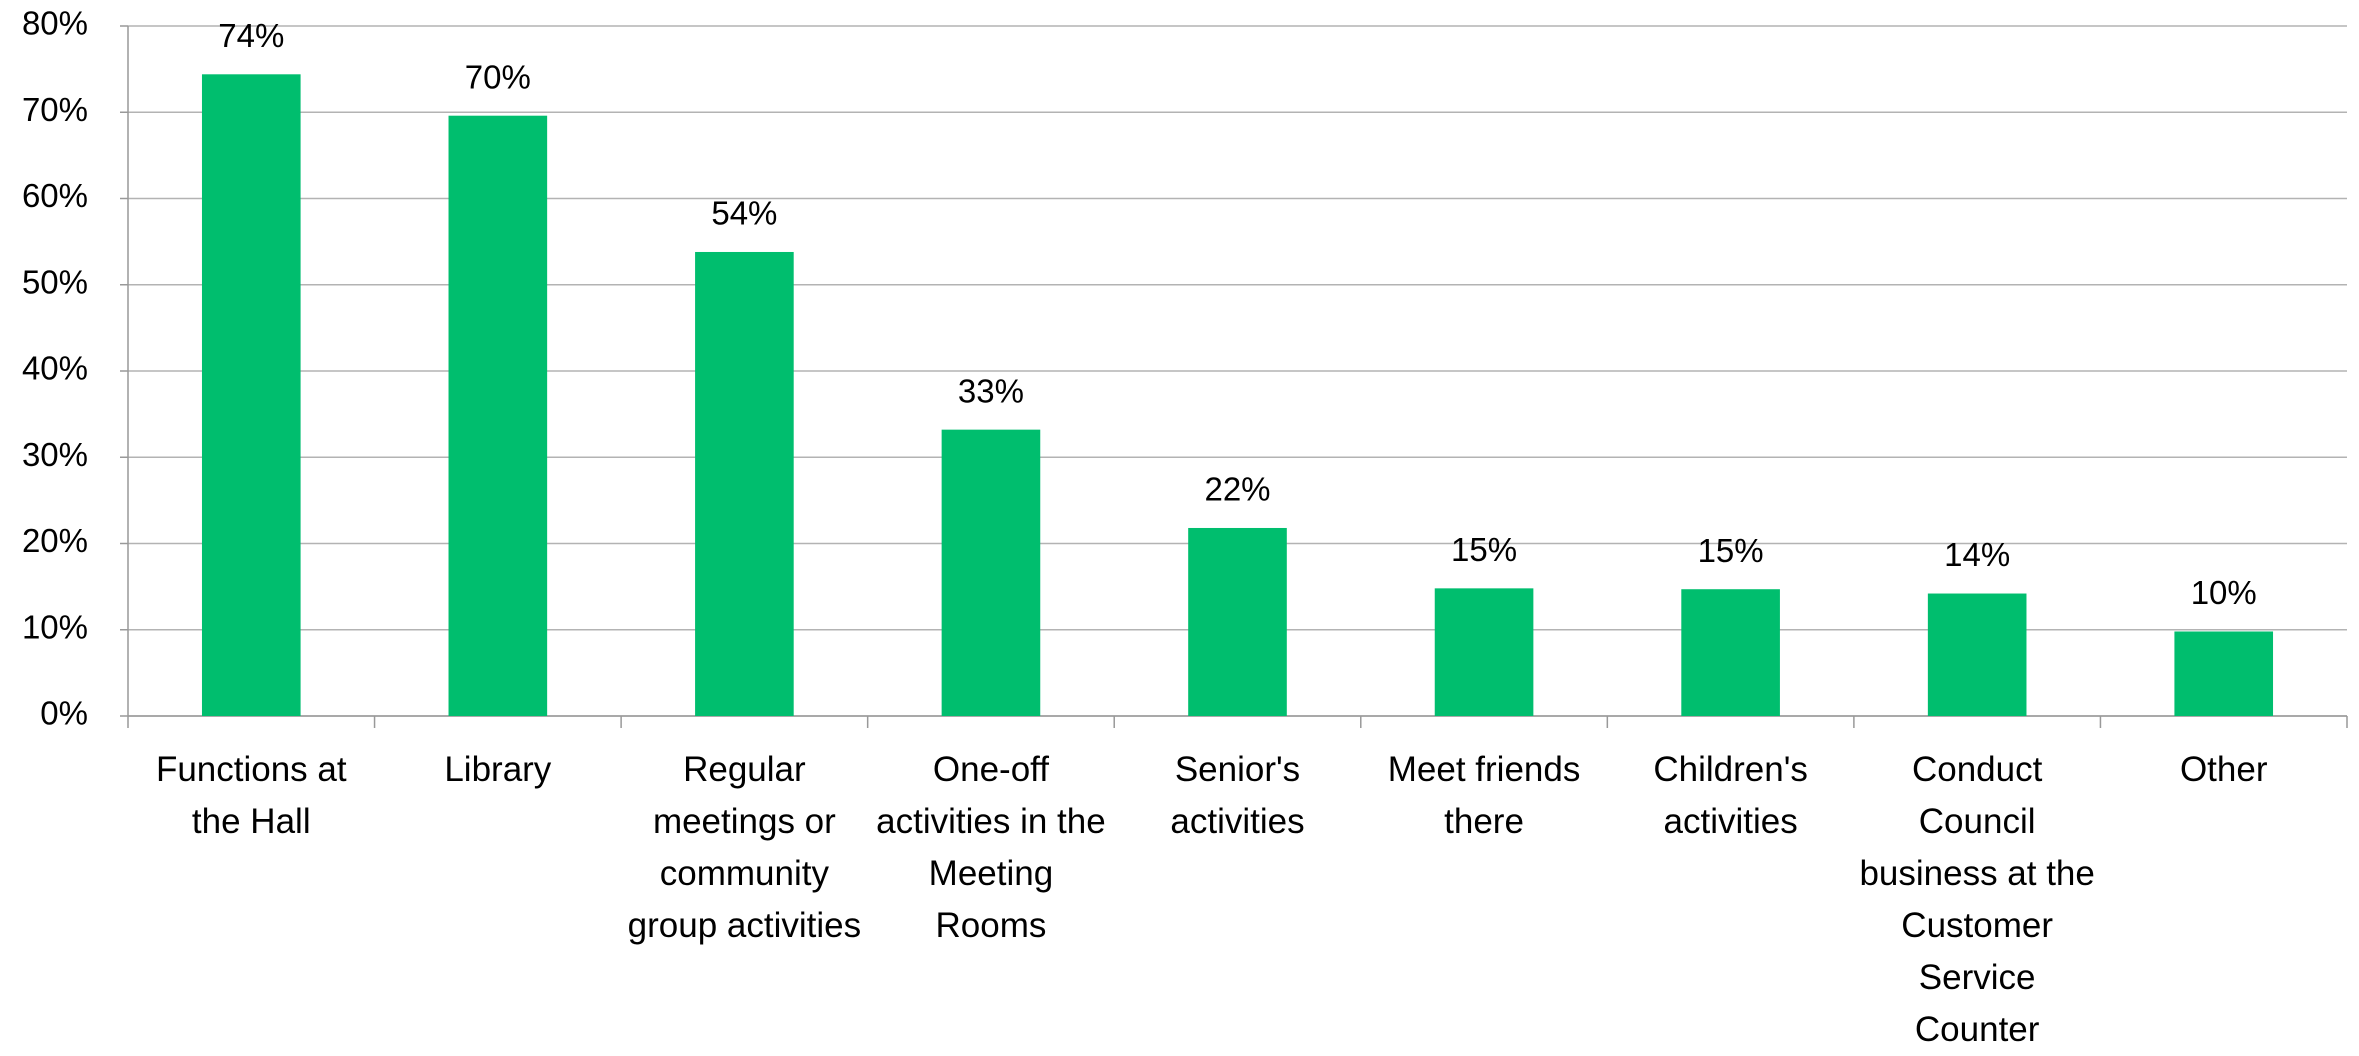  What do you see at coordinates (251, 795) in the screenshot?
I see `x-tick-label: Functions at the Hall` at bounding box center [251, 795].